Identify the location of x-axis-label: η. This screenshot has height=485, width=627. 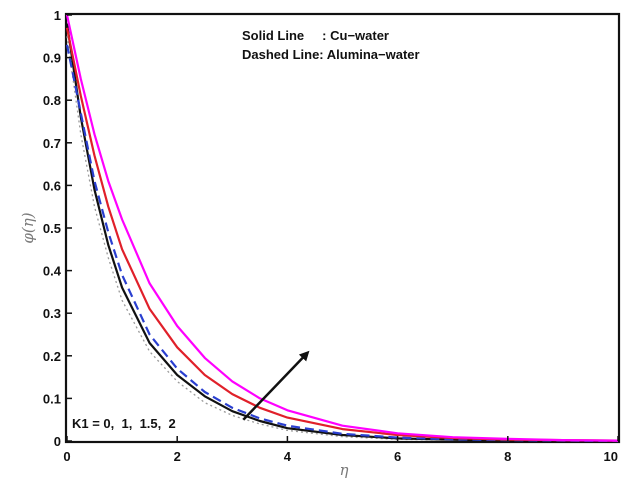
(344, 470).